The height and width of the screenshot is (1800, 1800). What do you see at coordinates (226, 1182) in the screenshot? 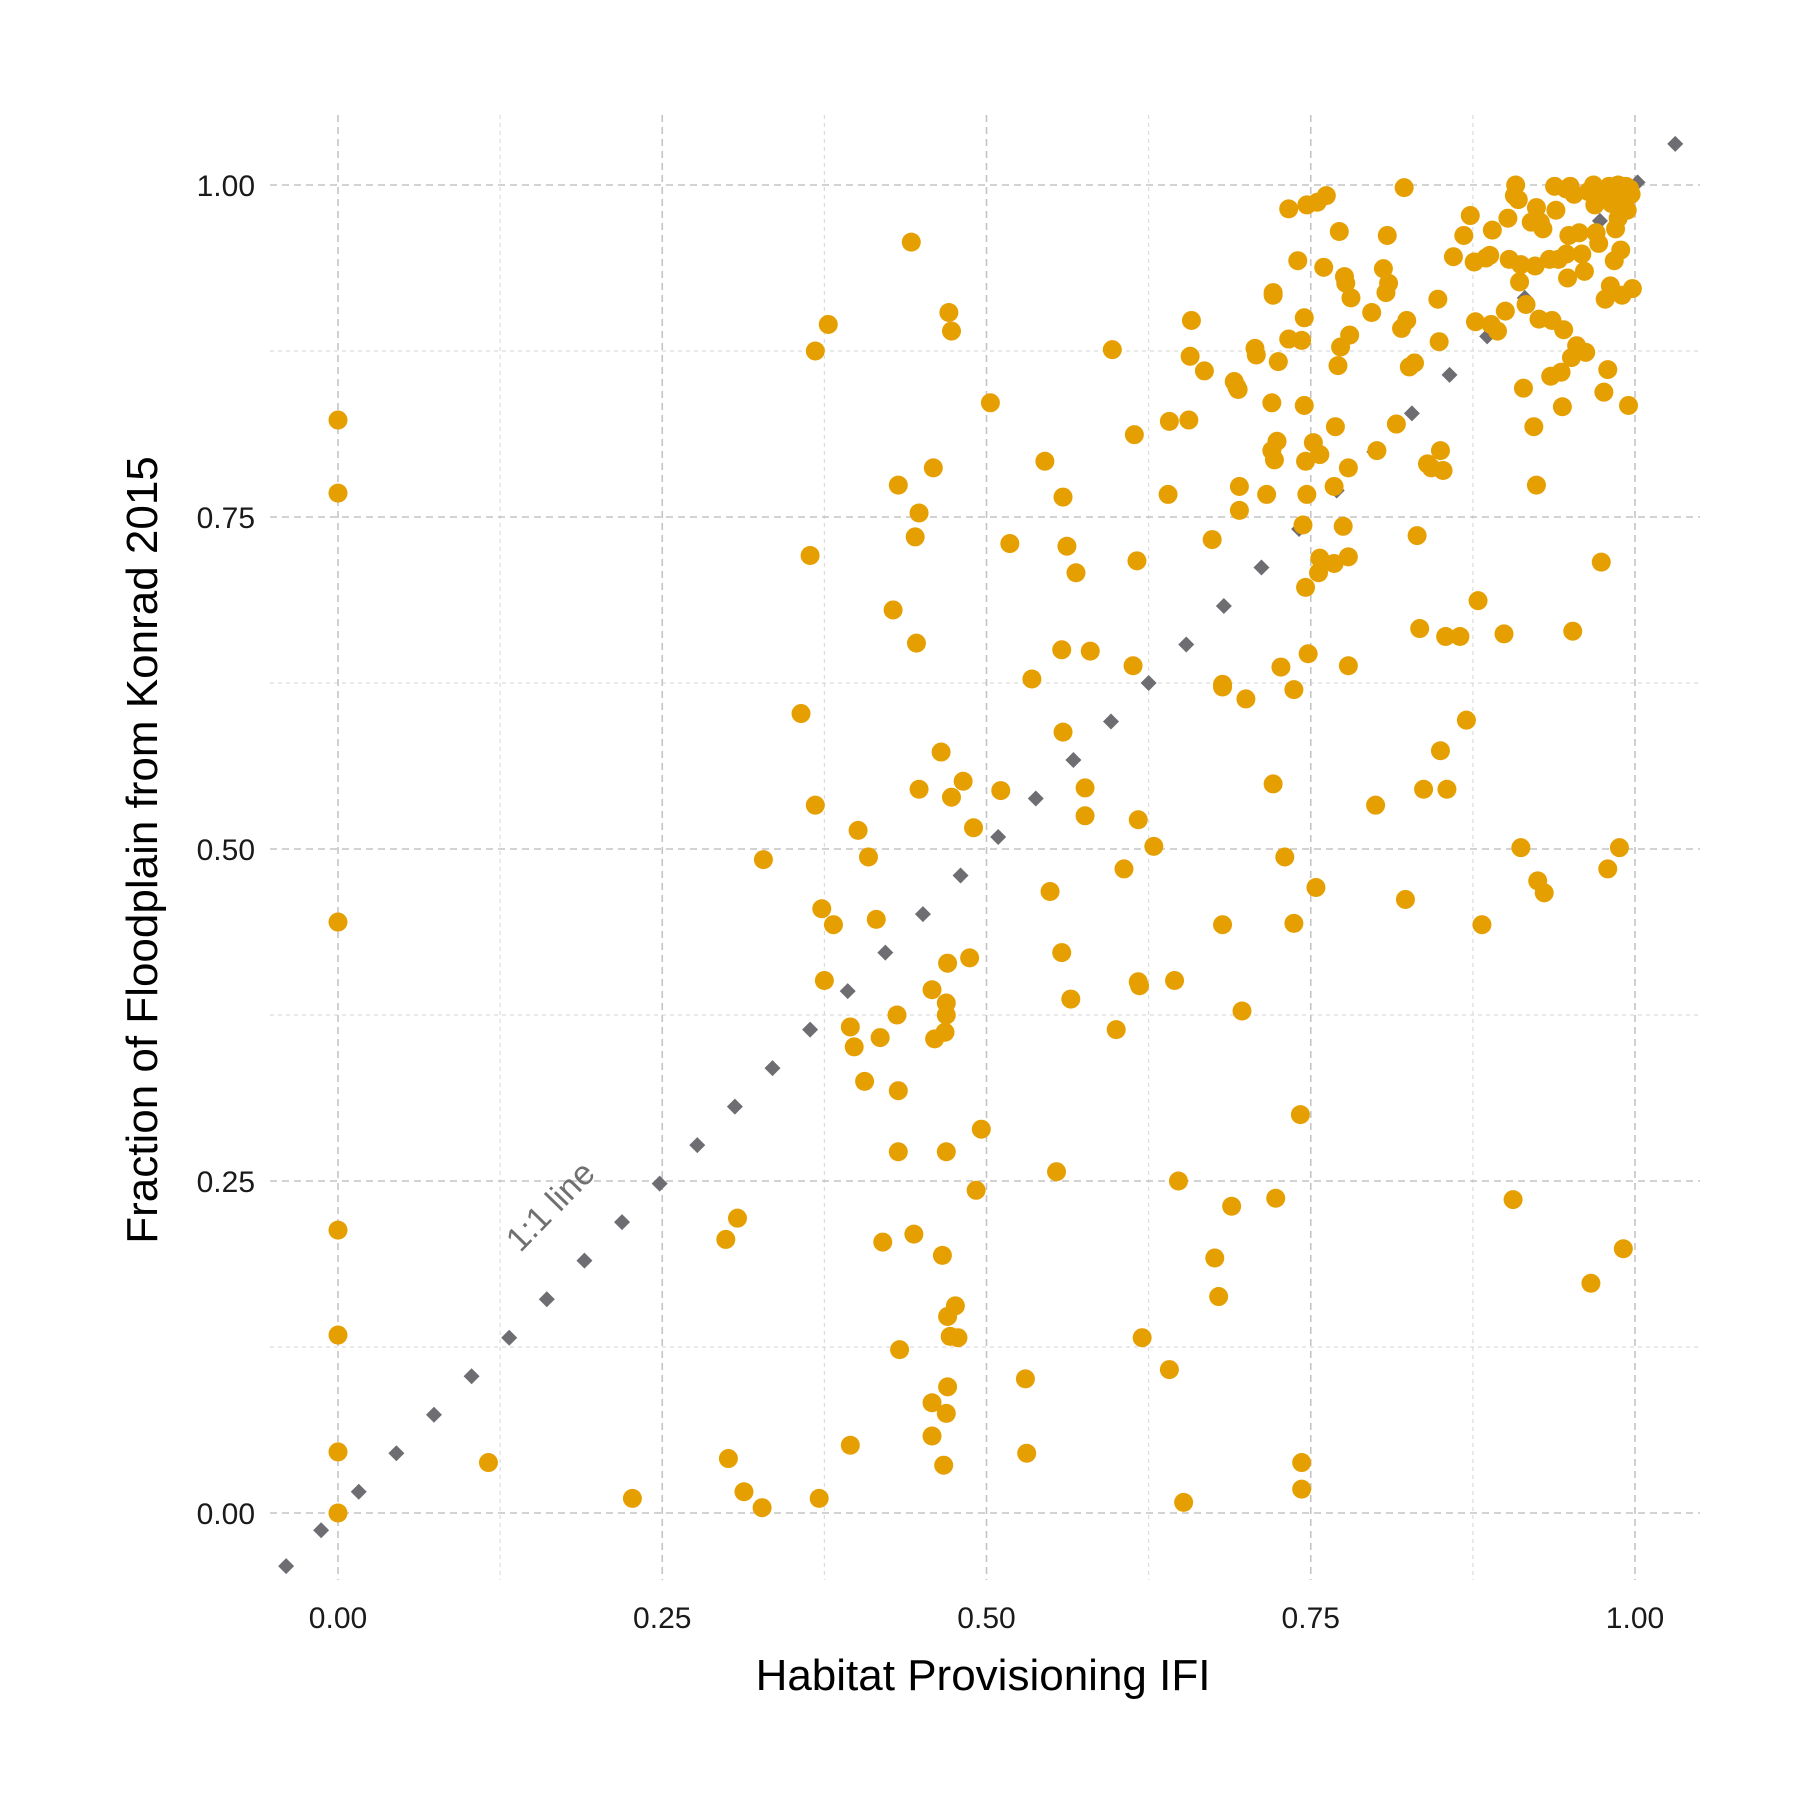
I see `y-tick-label: 0.25` at bounding box center [226, 1182].